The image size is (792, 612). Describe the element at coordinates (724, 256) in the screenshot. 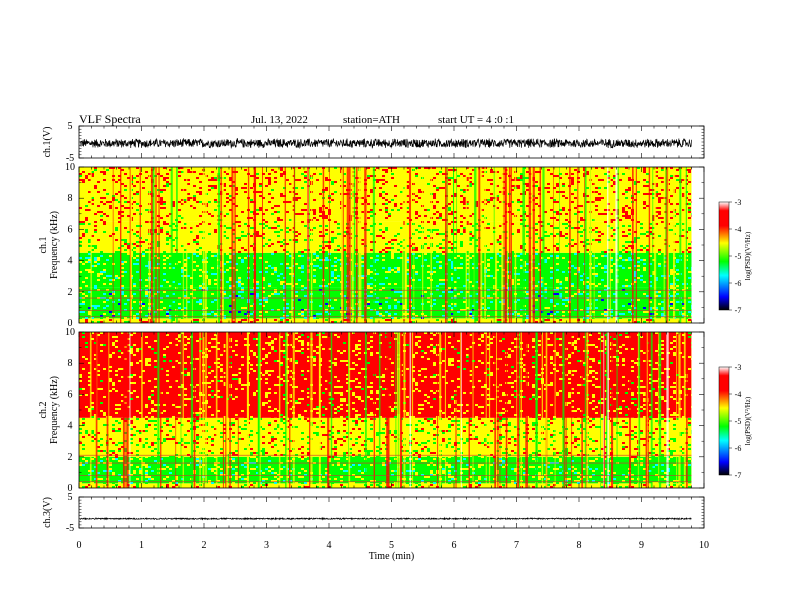

I see `ch1-spectrogram-colorbar` at that location.